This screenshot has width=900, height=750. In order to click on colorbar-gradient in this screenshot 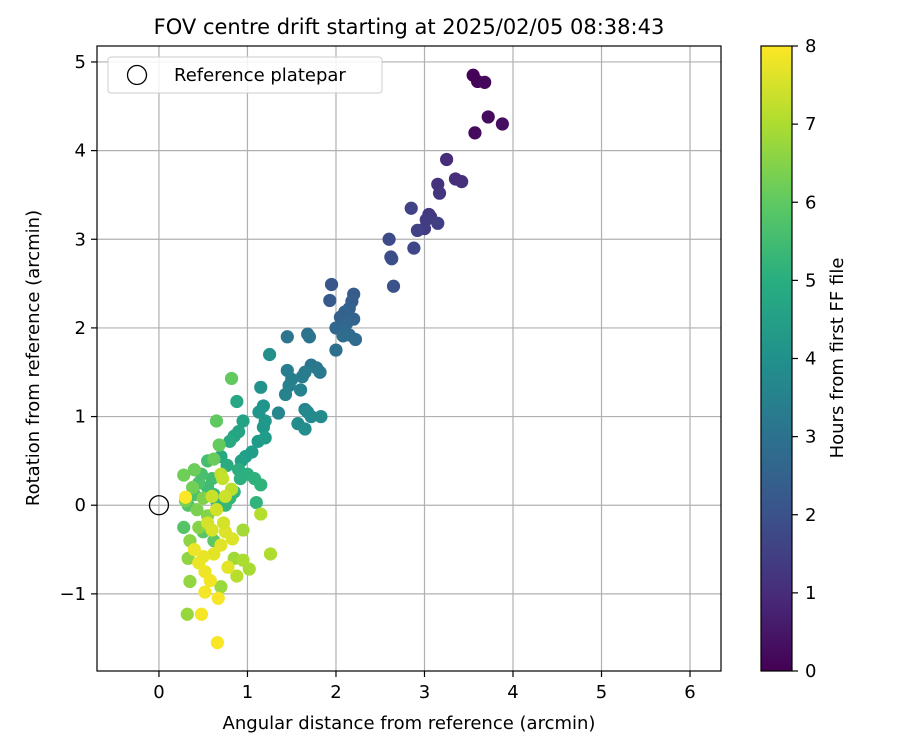, I will do `click(776, 358)`.